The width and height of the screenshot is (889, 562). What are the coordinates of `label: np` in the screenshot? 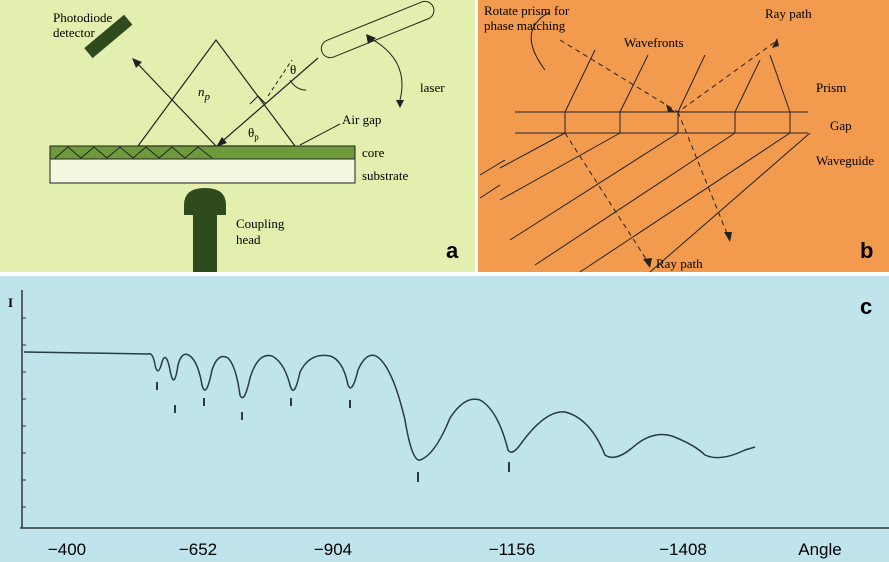 It's located at (204, 93).